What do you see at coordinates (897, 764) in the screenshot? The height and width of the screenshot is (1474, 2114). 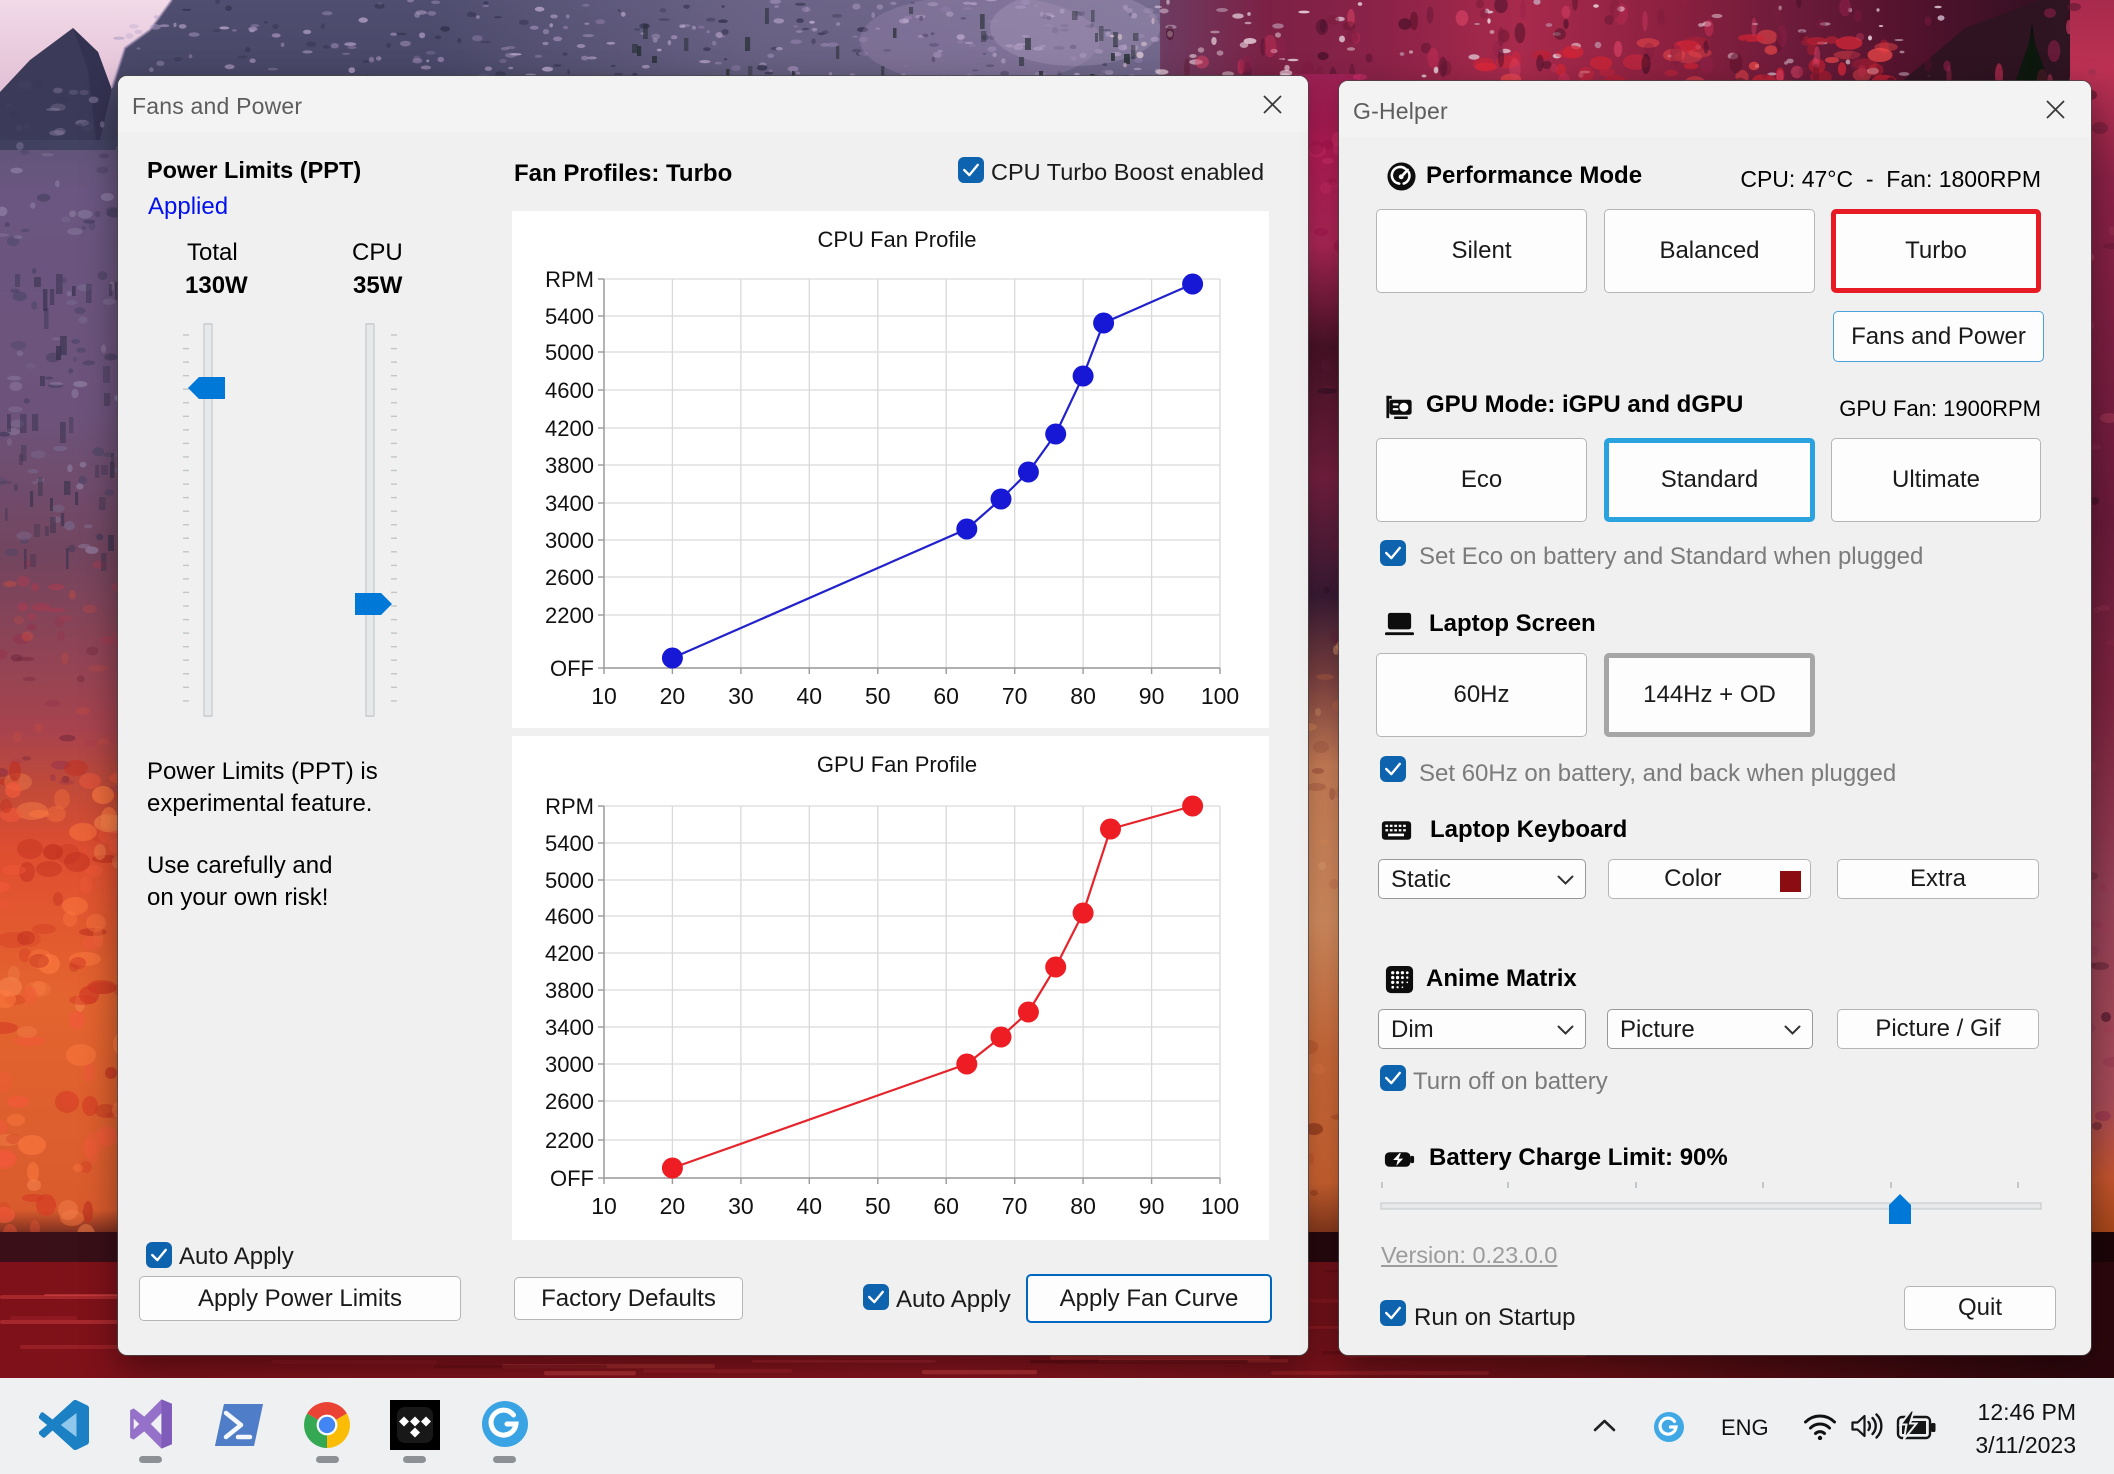 I see `svg-text: GPU Fan Profile` at bounding box center [897, 764].